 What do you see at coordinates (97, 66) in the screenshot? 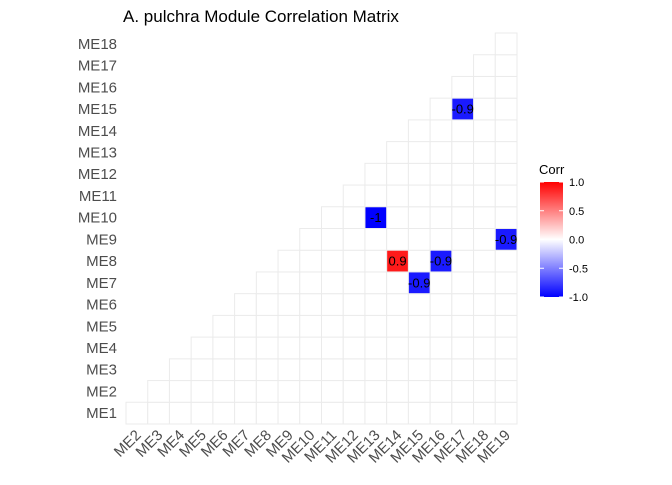
I see `y-tick-label: ME17` at bounding box center [97, 66].